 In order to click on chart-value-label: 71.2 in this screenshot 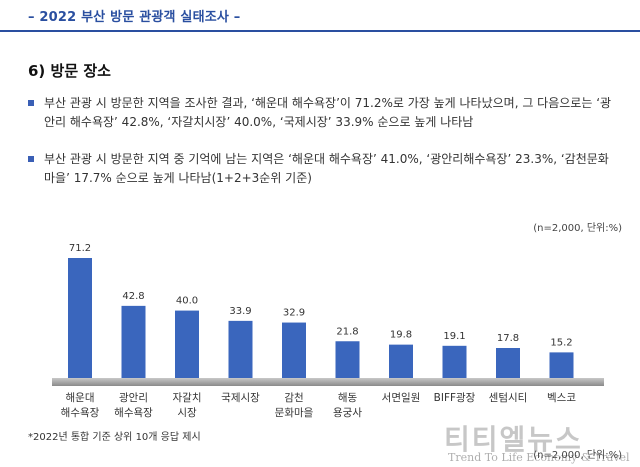, I will do `click(80, 248)`.